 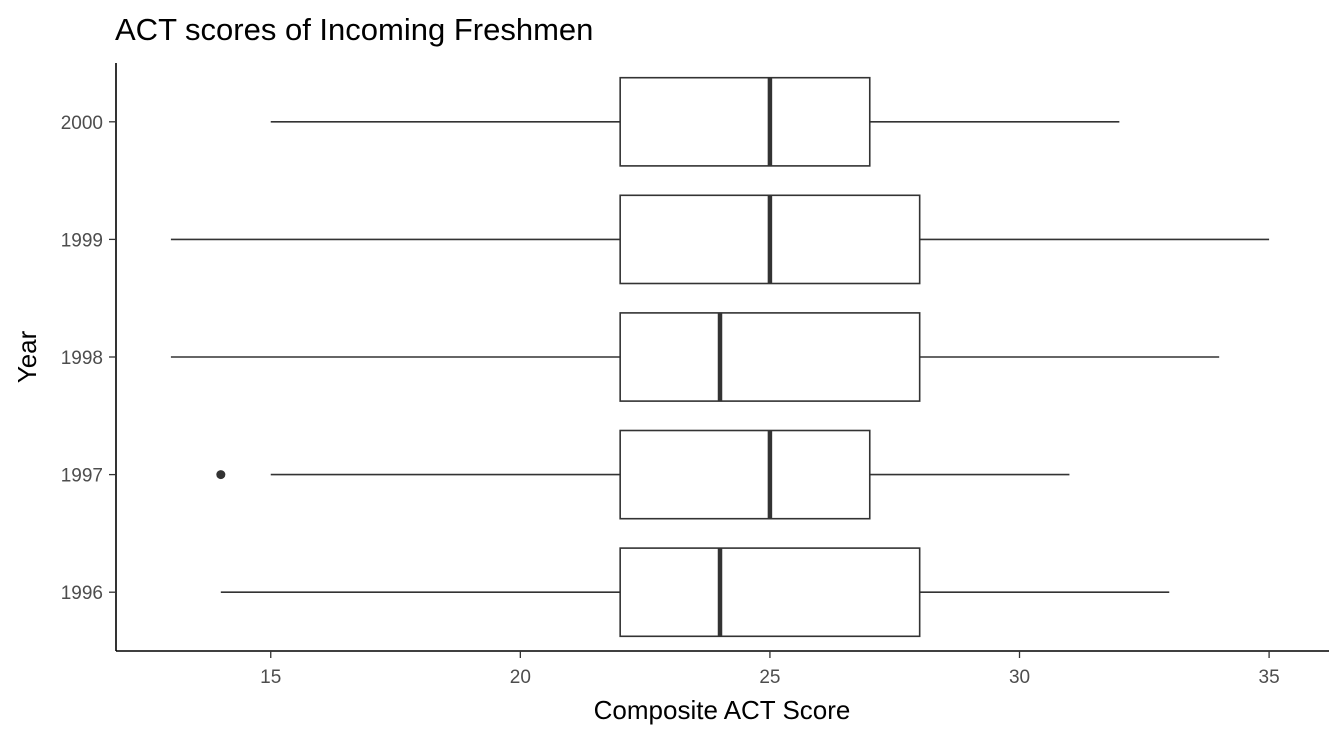 I want to click on box-1998, so click(x=695, y=357).